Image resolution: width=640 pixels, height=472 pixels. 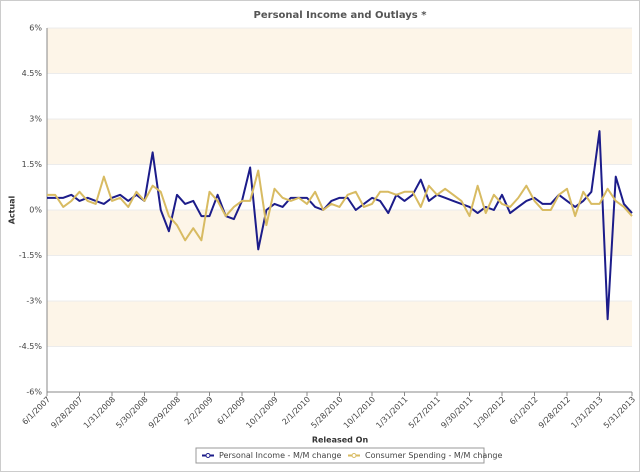 I want to click on x-axis-title: Released On, so click(x=340, y=440).